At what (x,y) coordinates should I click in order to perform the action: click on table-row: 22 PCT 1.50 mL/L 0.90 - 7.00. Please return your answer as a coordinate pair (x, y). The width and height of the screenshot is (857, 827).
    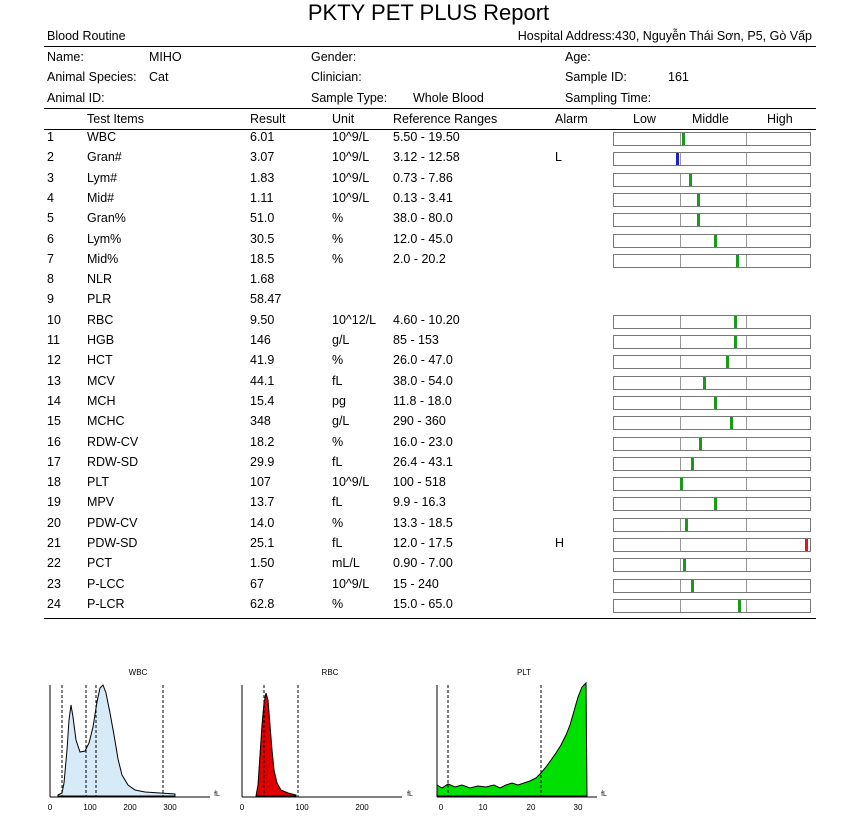
    Looking at the image, I should click on (428, 566).